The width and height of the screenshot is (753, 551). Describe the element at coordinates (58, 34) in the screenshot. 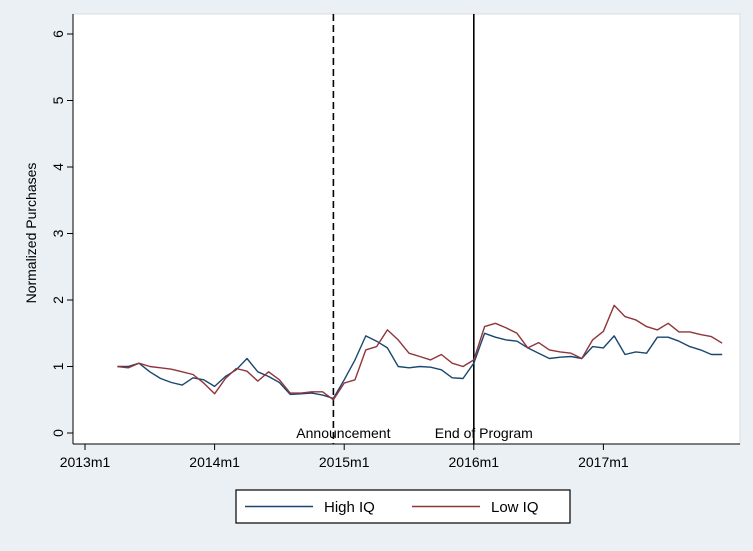

I see `y-tick-label-6: 6` at that location.